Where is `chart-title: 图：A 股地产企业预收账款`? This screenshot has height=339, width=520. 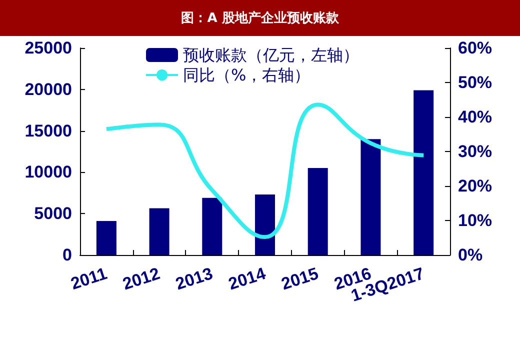 chart-title: 图：A 股地产企业预收账款 is located at coordinates (260, 18).